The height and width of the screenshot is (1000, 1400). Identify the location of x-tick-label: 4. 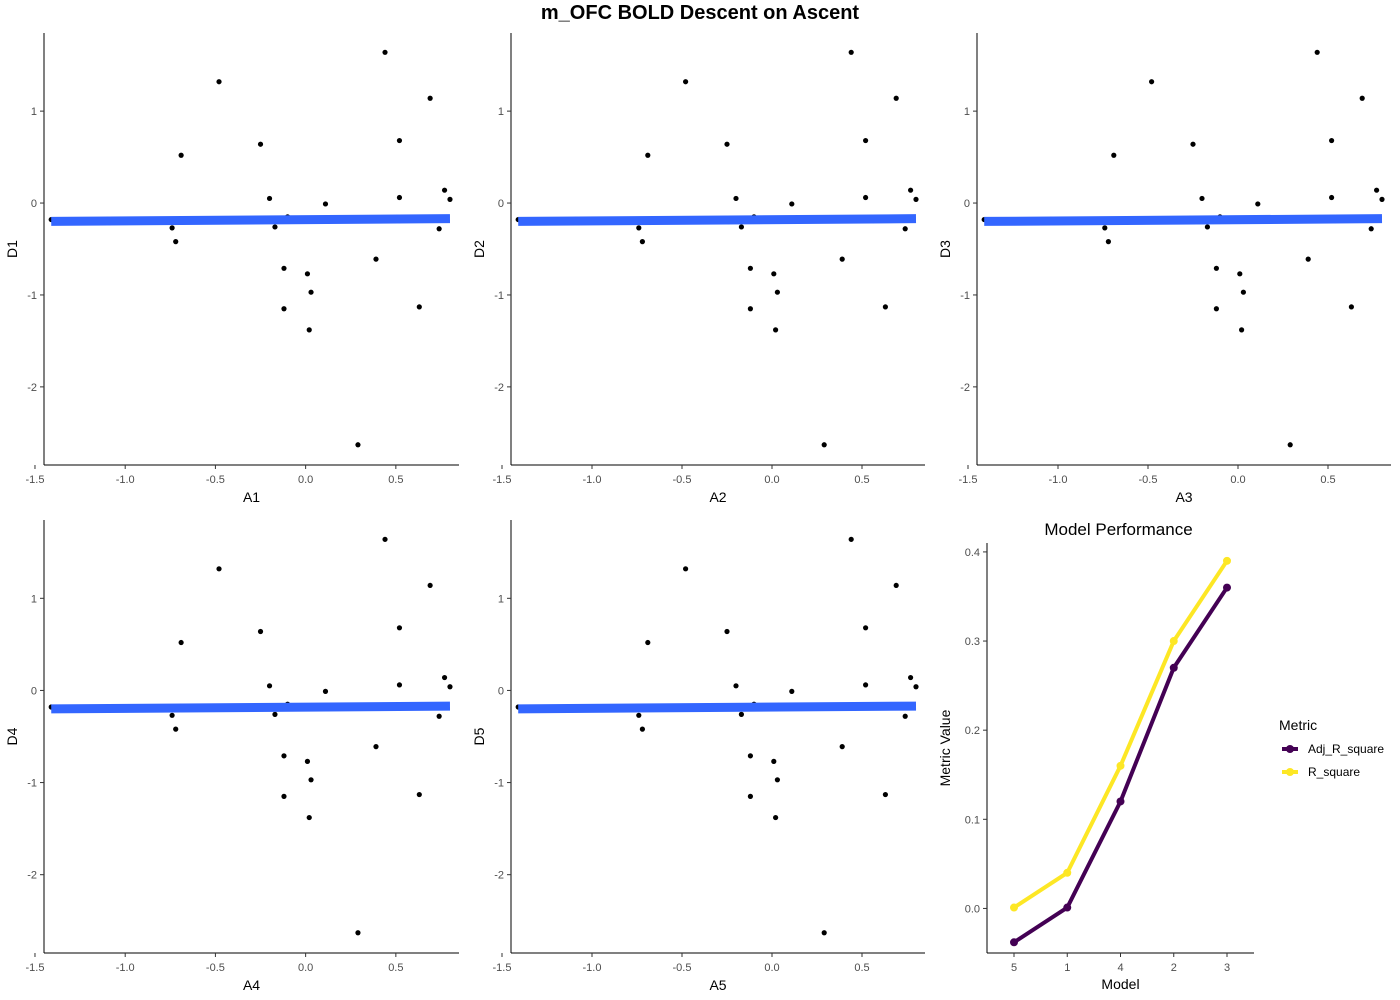
(1120, 968).